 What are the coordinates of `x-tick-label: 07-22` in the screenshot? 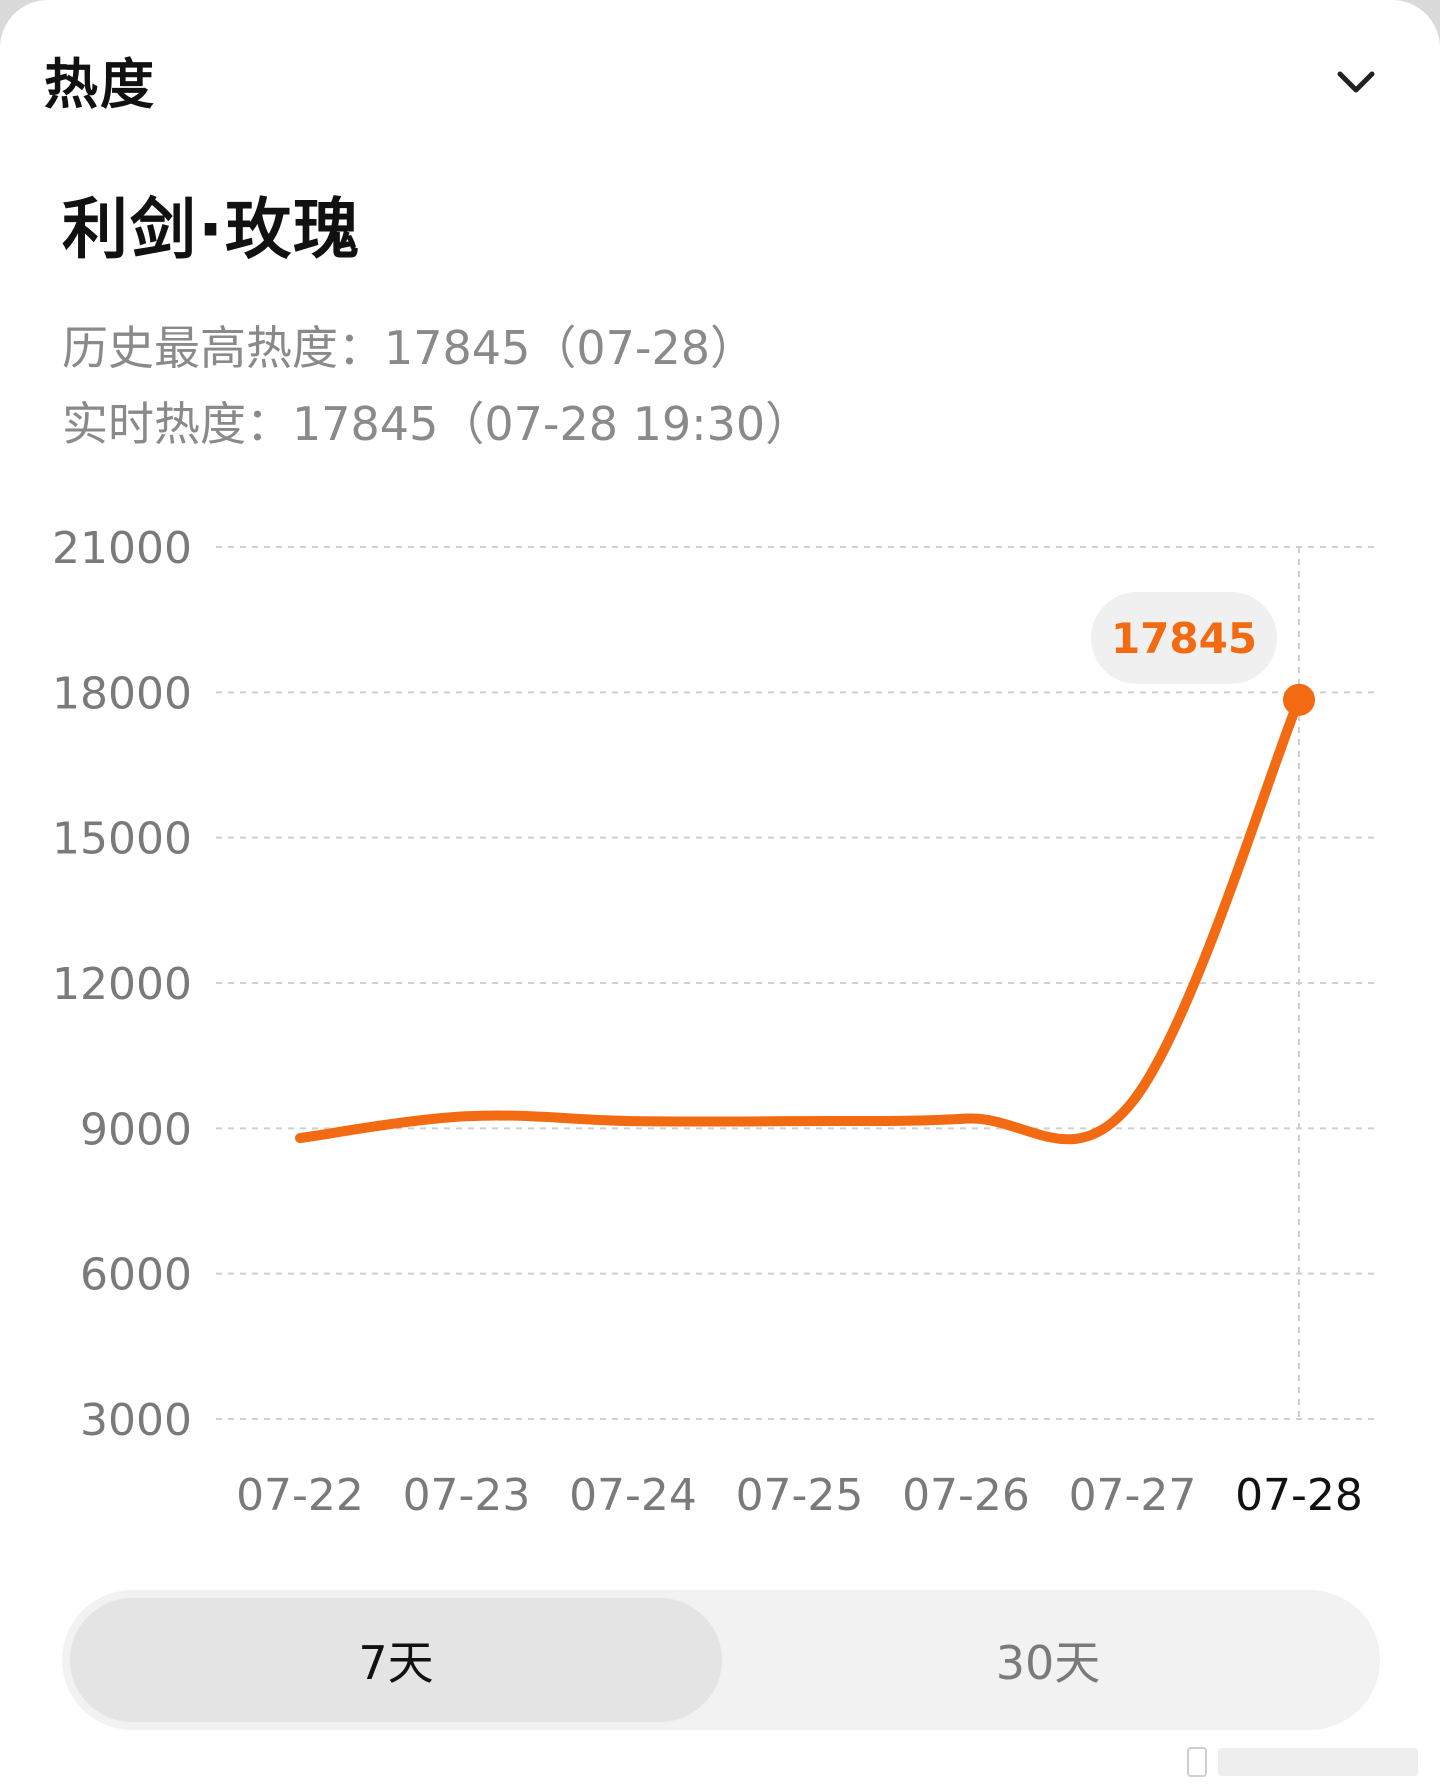 It's located at (300, 1495).